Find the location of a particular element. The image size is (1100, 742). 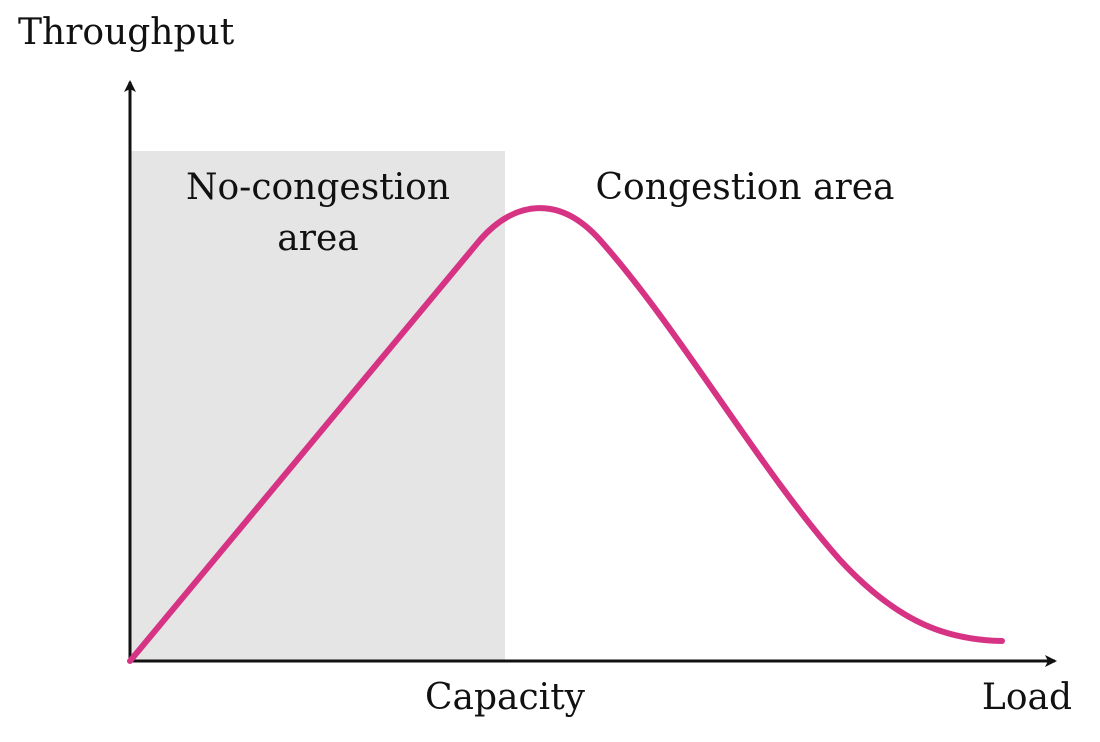

congestion-area-label: Congestion area is located at coordinates (745, 187).